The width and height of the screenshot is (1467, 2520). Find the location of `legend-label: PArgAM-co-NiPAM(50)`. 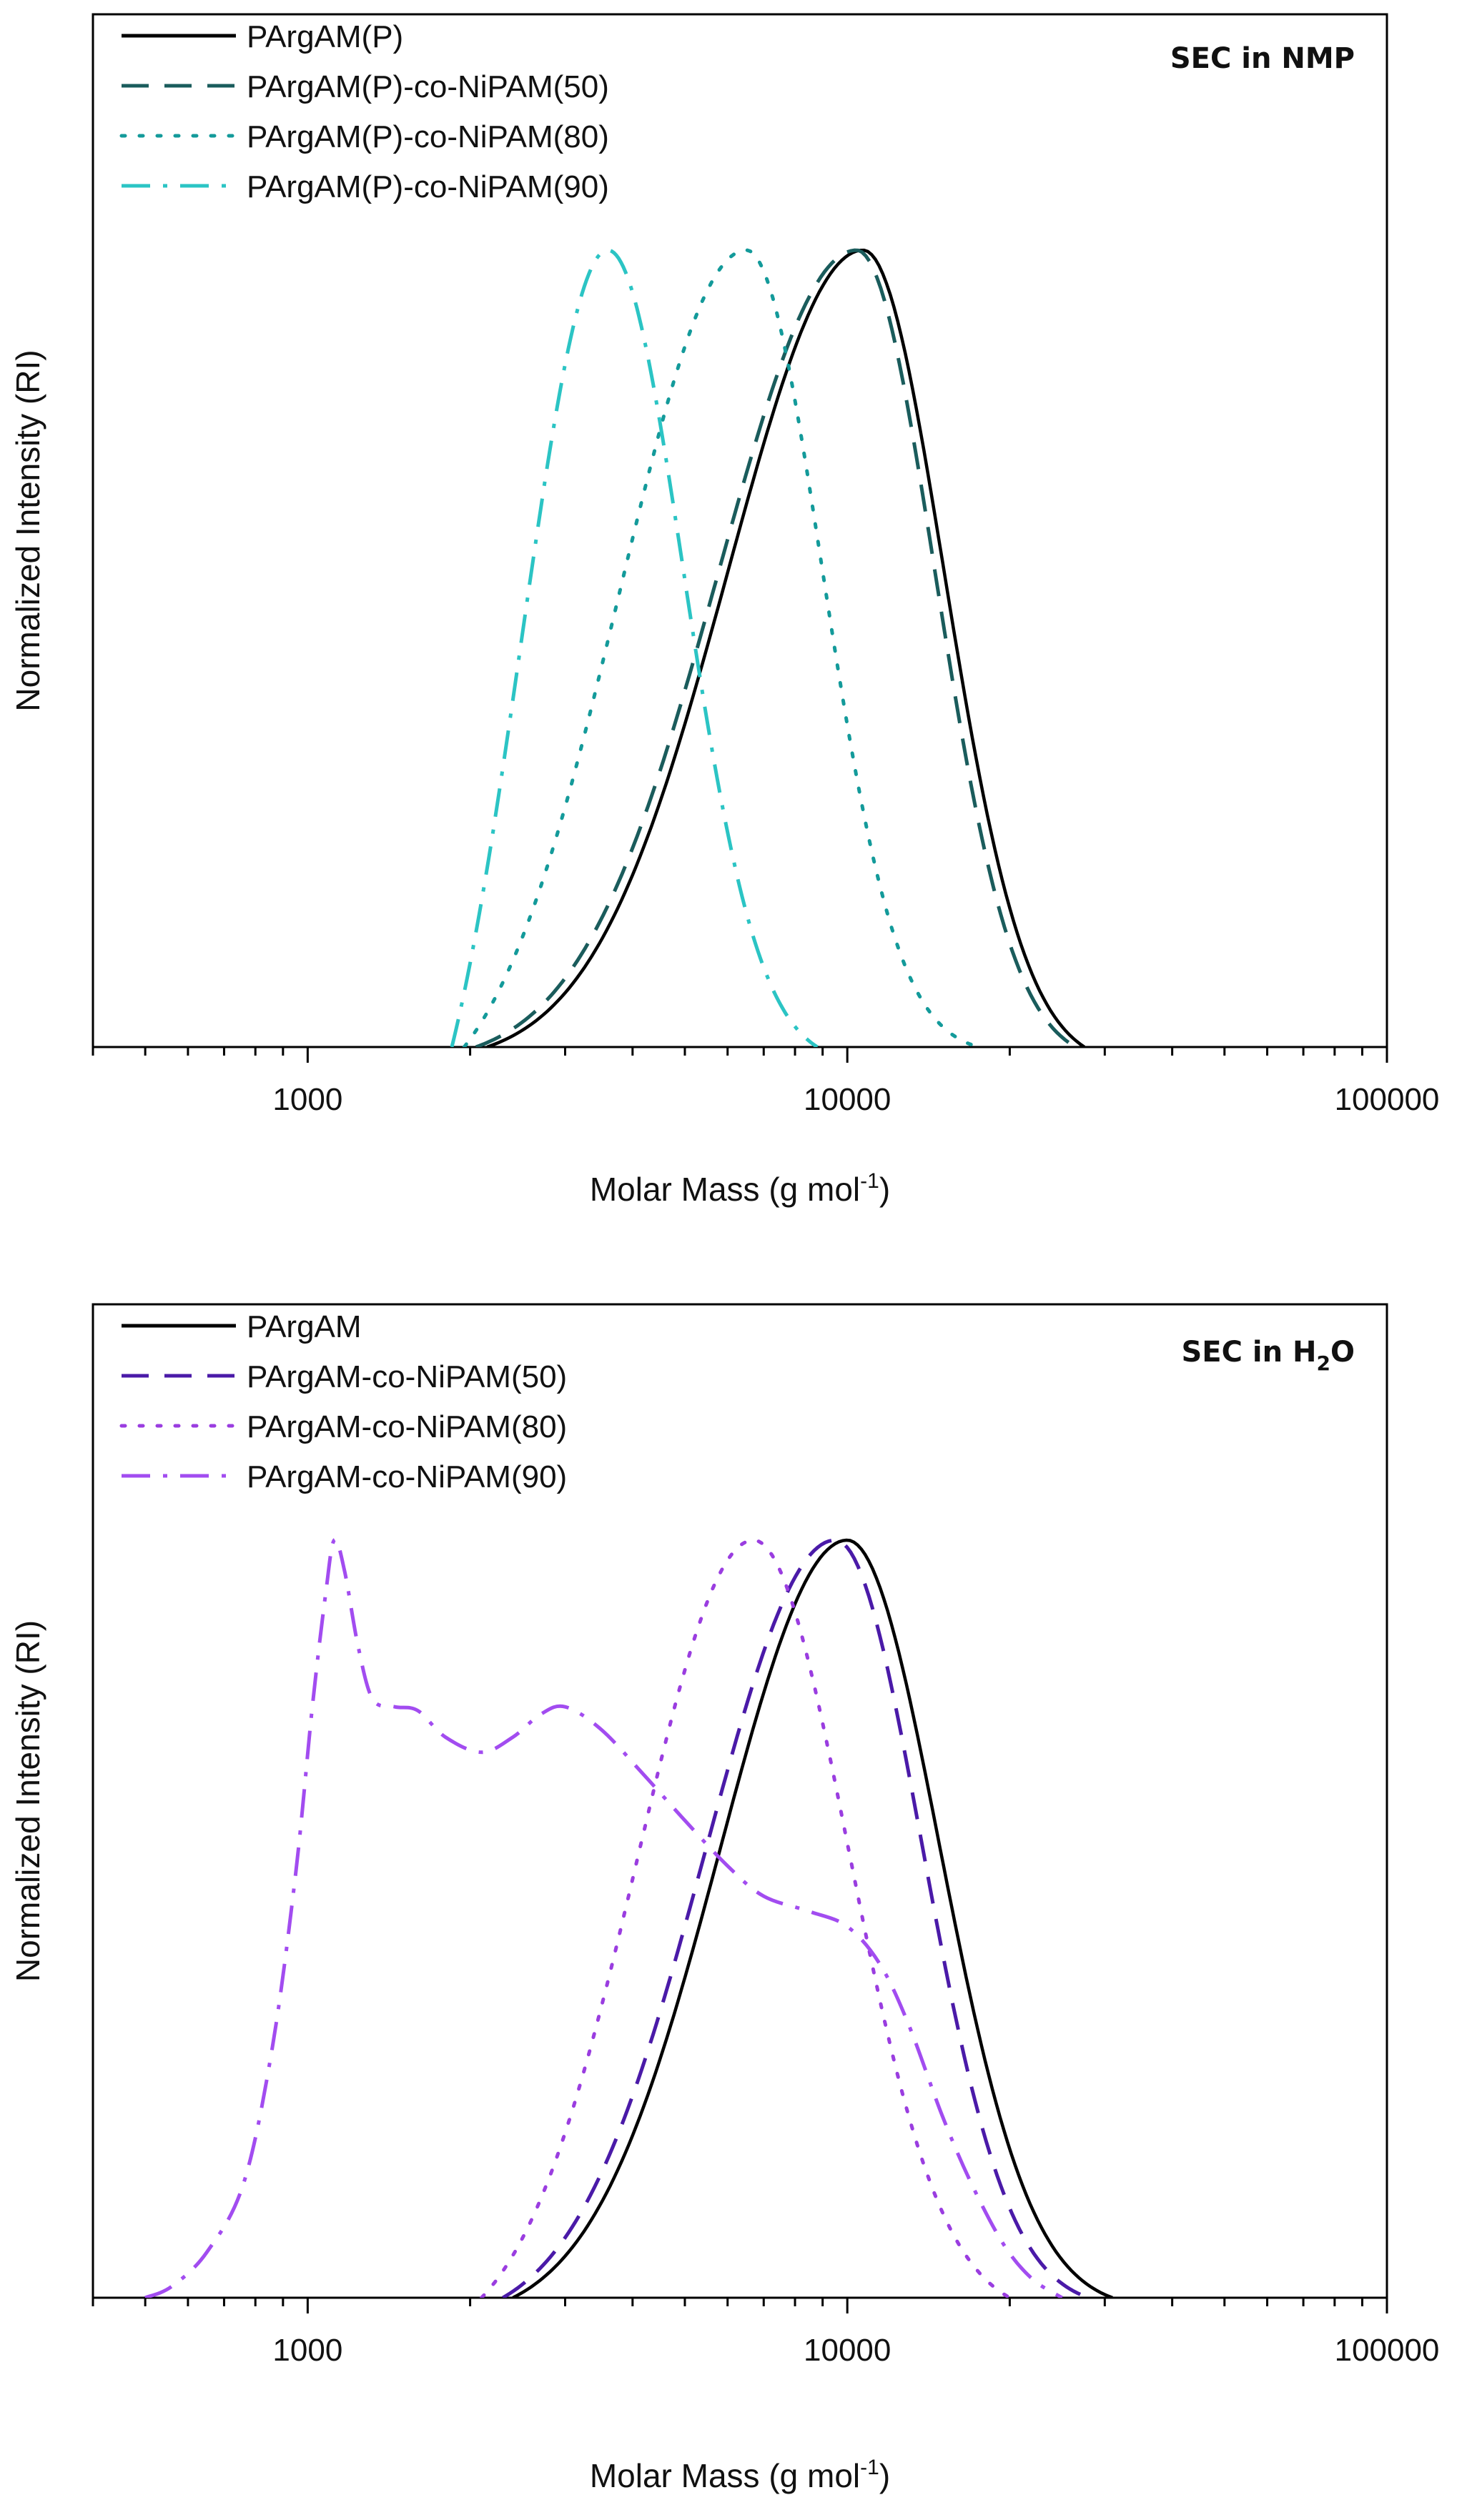

legend-label: PArgAM-co-NiPAM(50) is located at coordinates (407, 1376).